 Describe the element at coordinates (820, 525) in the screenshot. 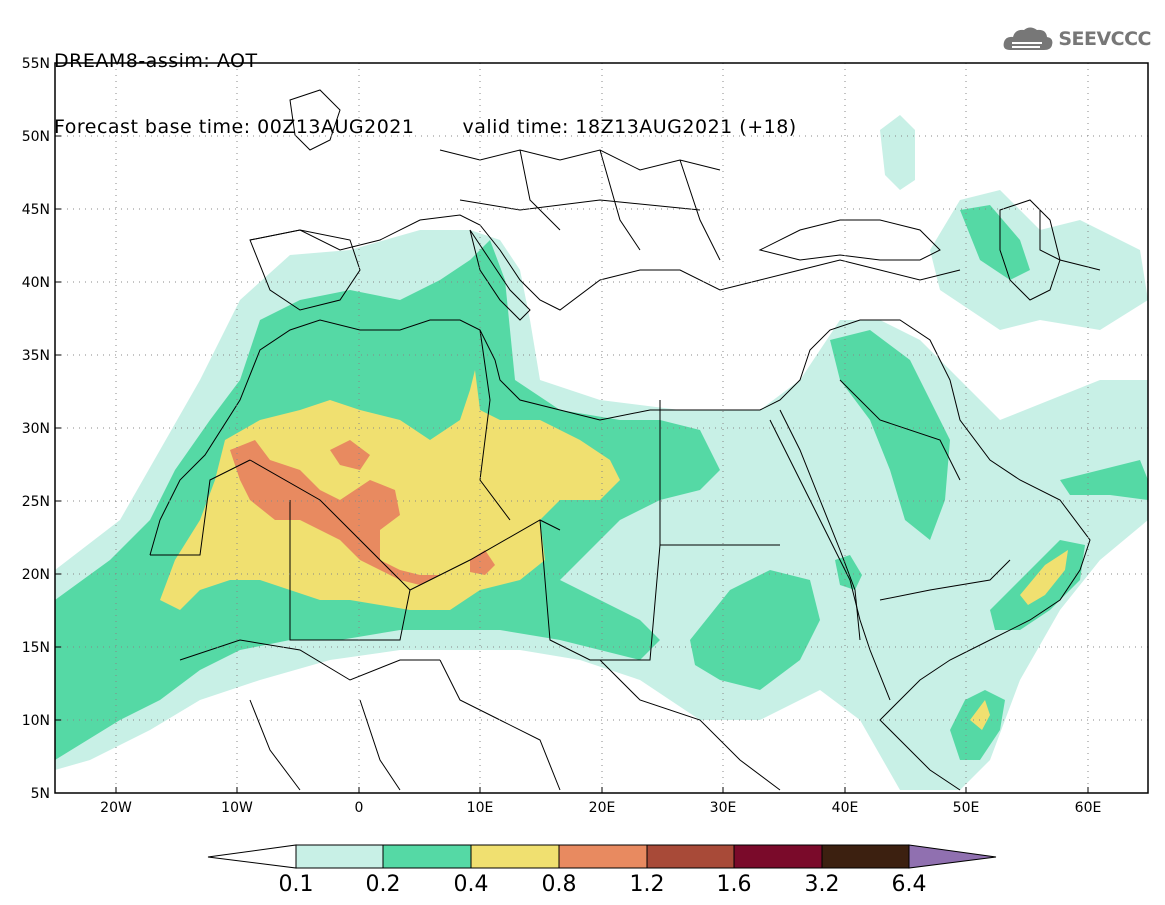

I see `redsea-coast-west` at that location.